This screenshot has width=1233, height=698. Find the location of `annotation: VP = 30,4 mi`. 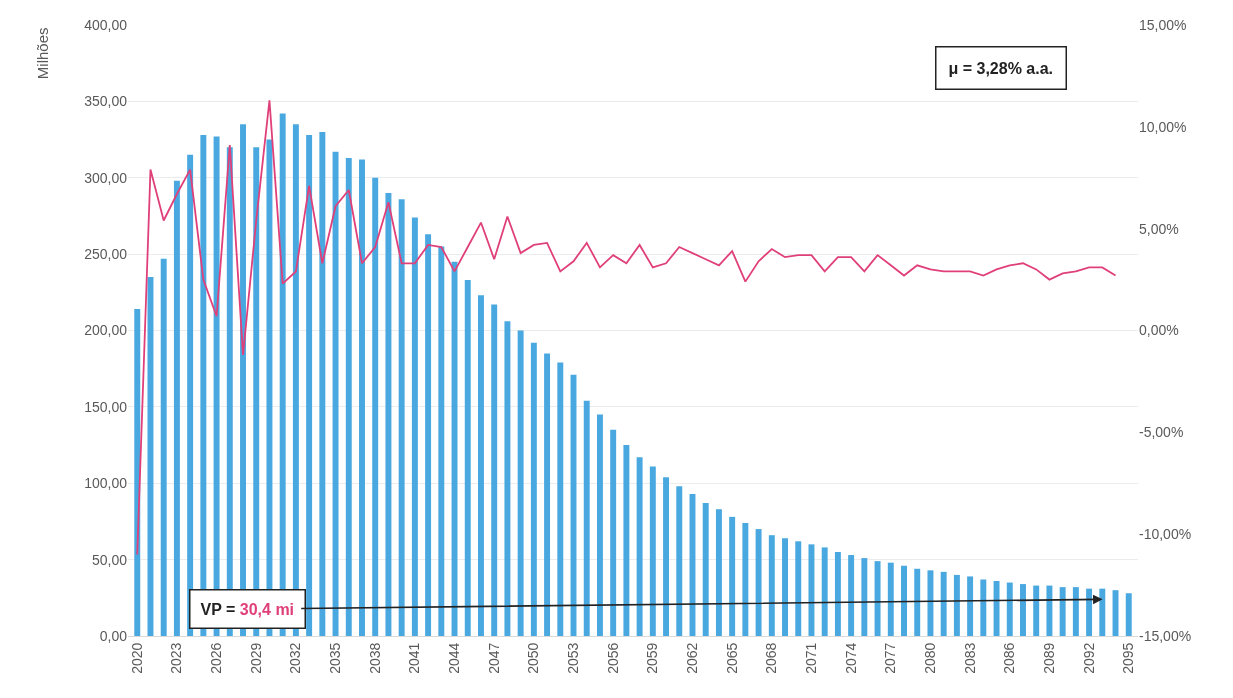

annotation: VP = 30,4 mi is located at coordinates (247, 609).